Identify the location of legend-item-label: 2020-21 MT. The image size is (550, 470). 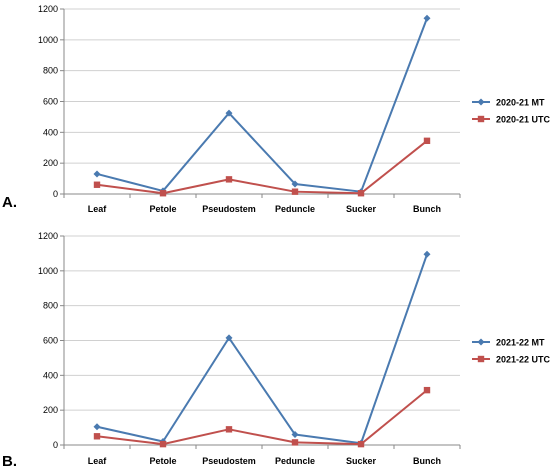
(520, 103).